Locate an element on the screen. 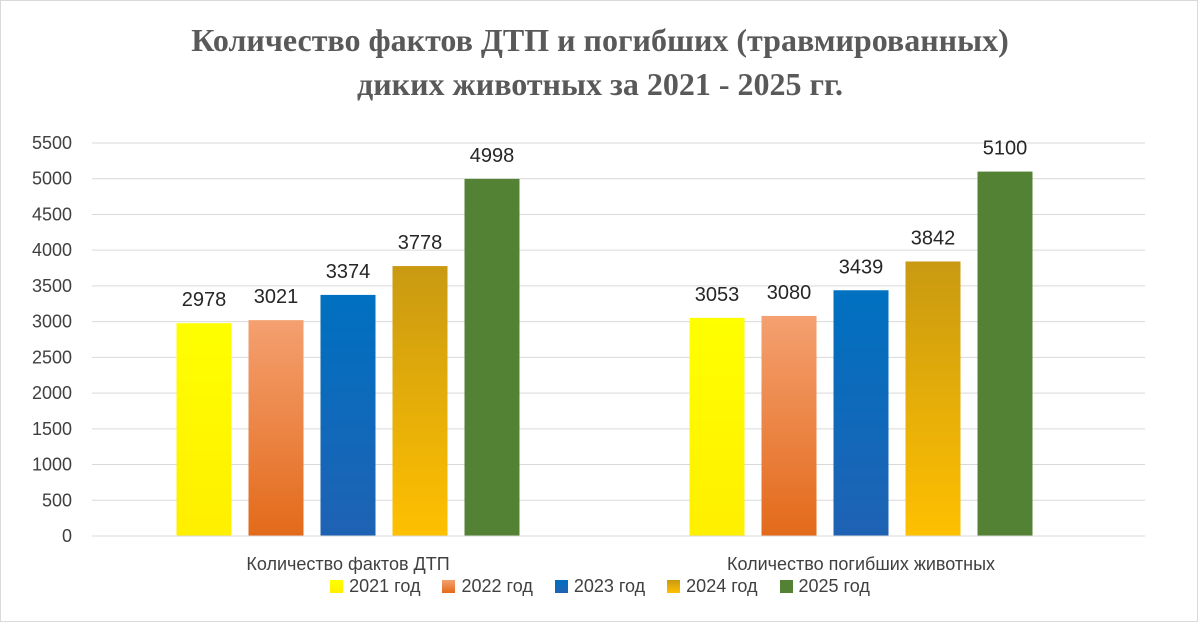 This screenshot has width=1200, height=624. y-tick-label: 5000 is located at coordinates (52, 179).